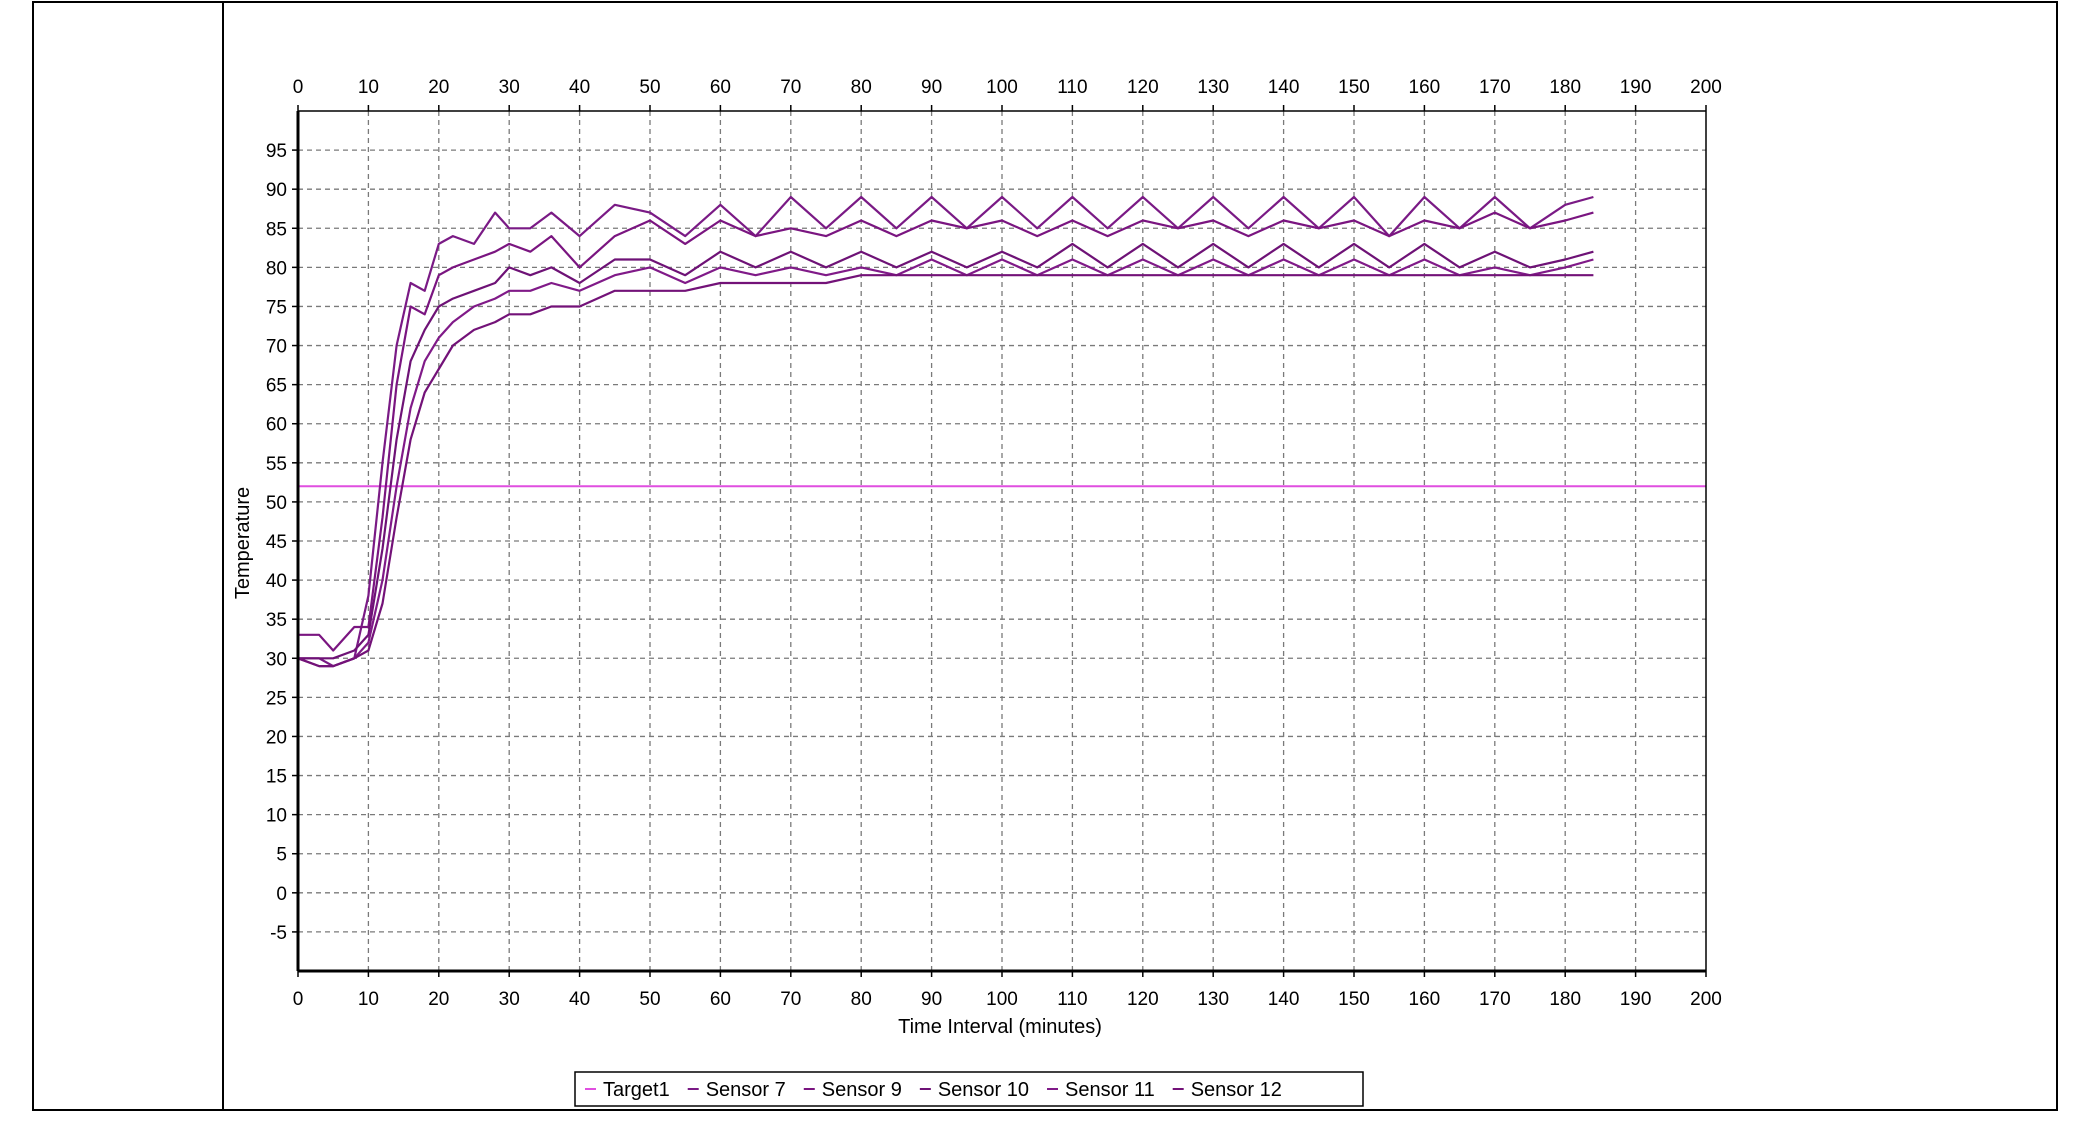 This screenshot has height=1138, width=2090. What do you see at coordinates (579, 999) in the screenshot?
I see `x-tick-label: 40` at bounding box center [579, 999].